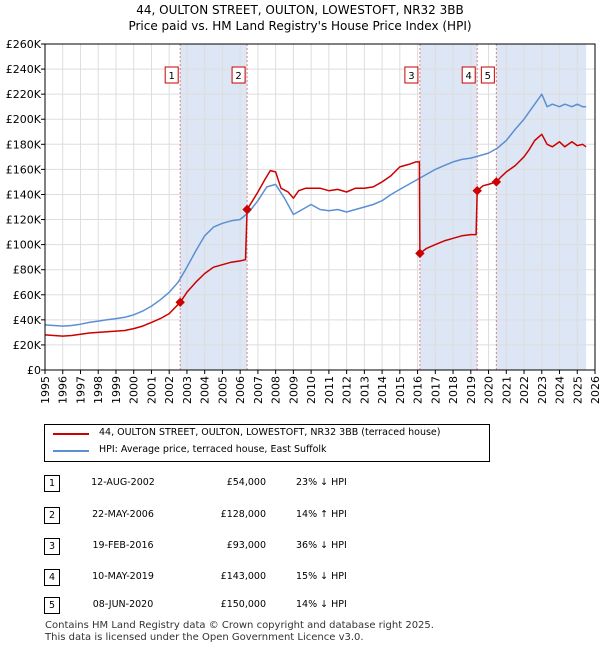 Image resolution: width=600 pixels, height=650 pixels. What do you see at coordinates (52, 483) in the screenshot?
I see `sale-number-badge: 1` at bounding box center [52, 483].